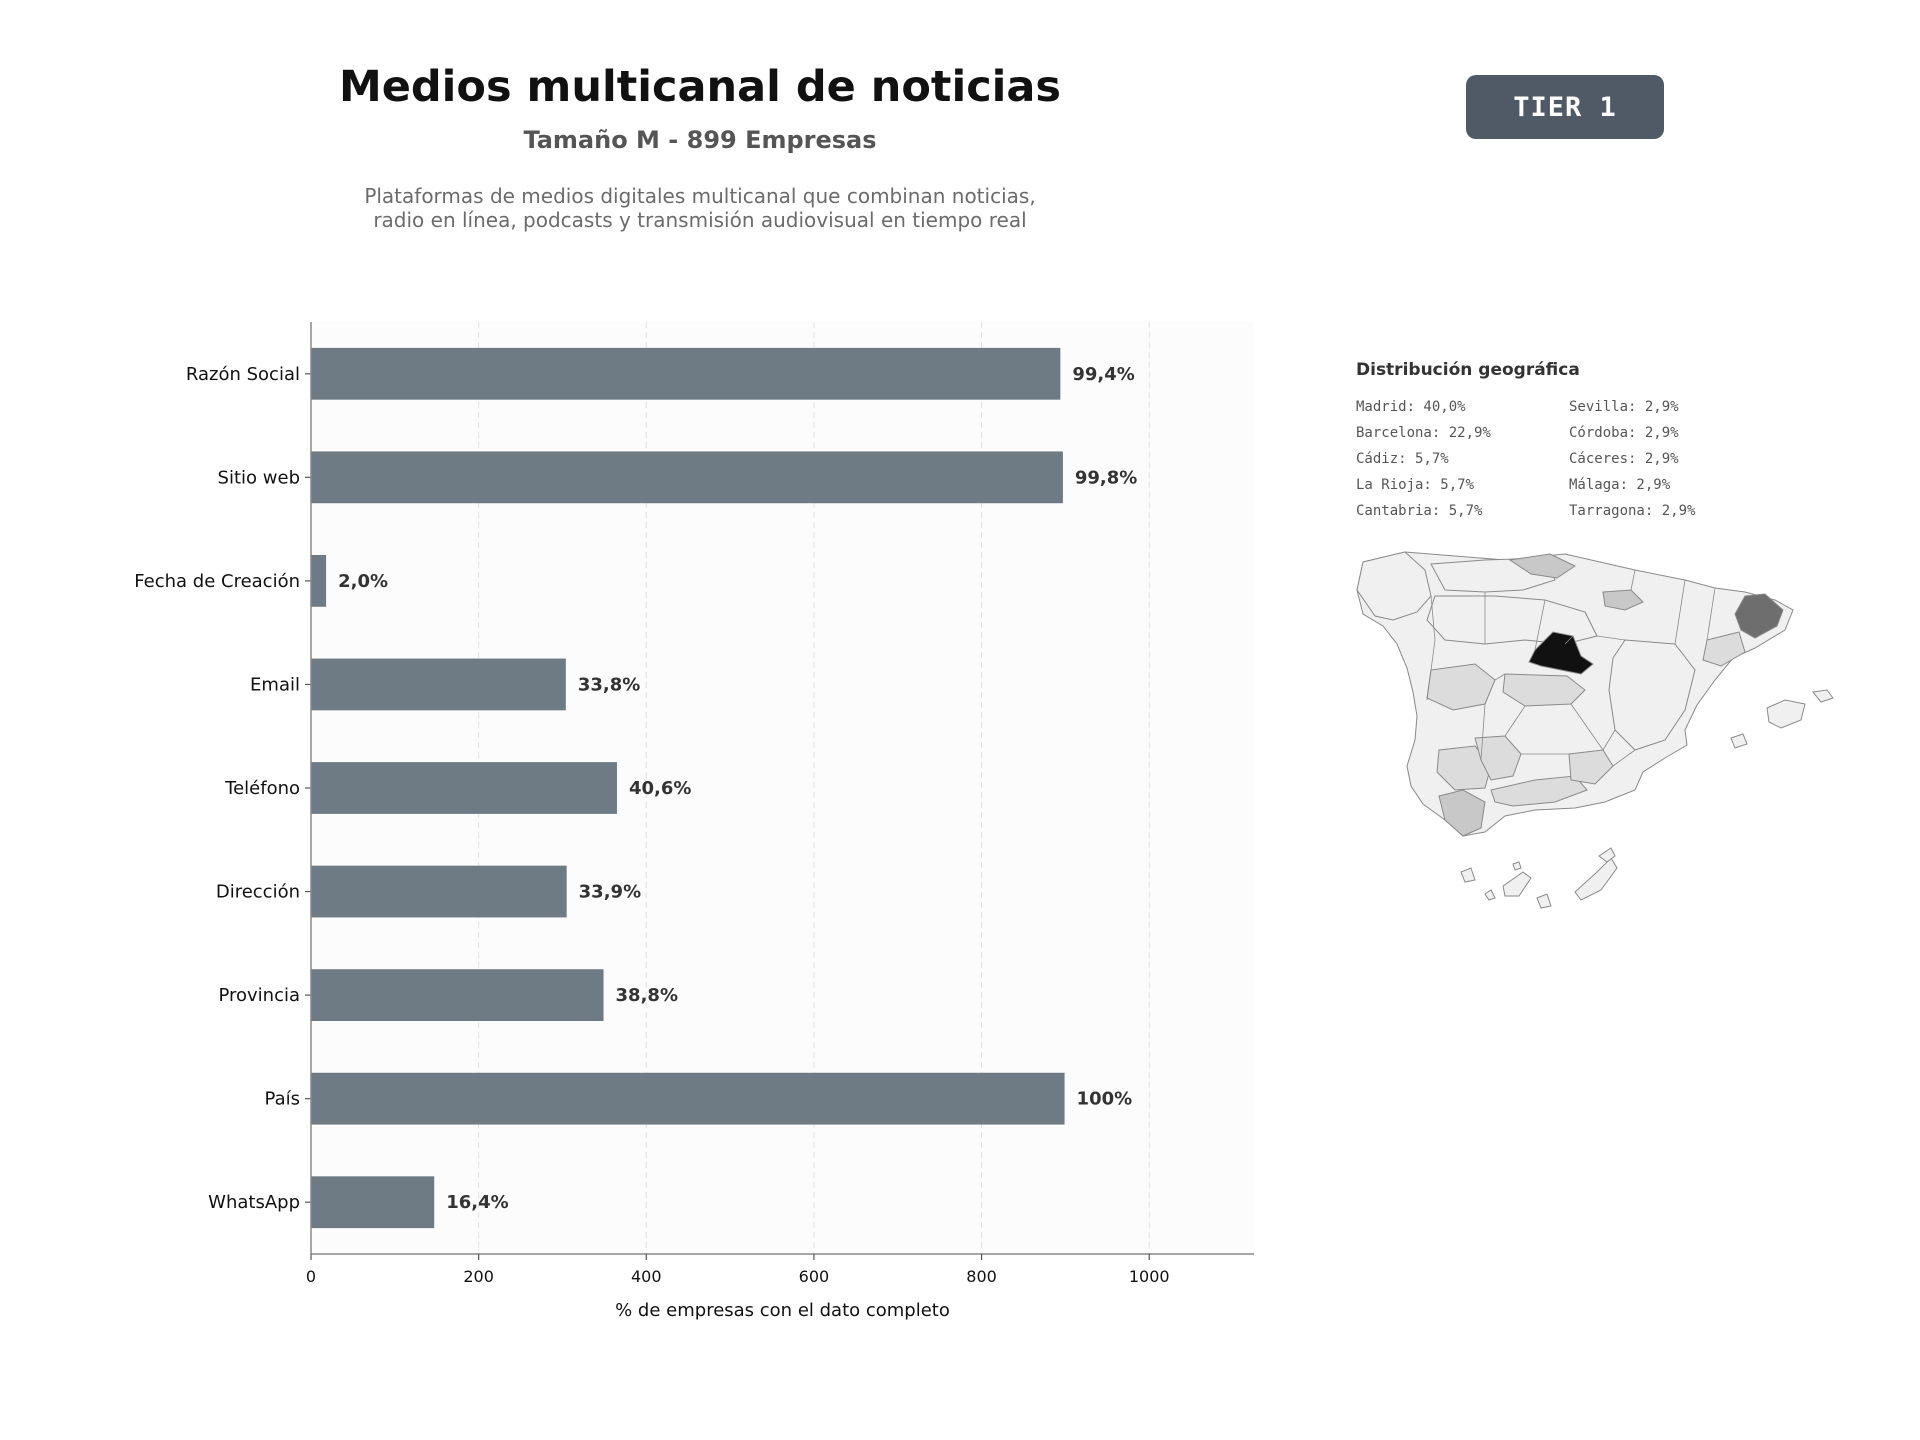 The image size is (1920, 1440). What do you see at coordinates (275, 684) in the screenshot?
I see `y-tick-label: Email` at bounding box center [275, 684].